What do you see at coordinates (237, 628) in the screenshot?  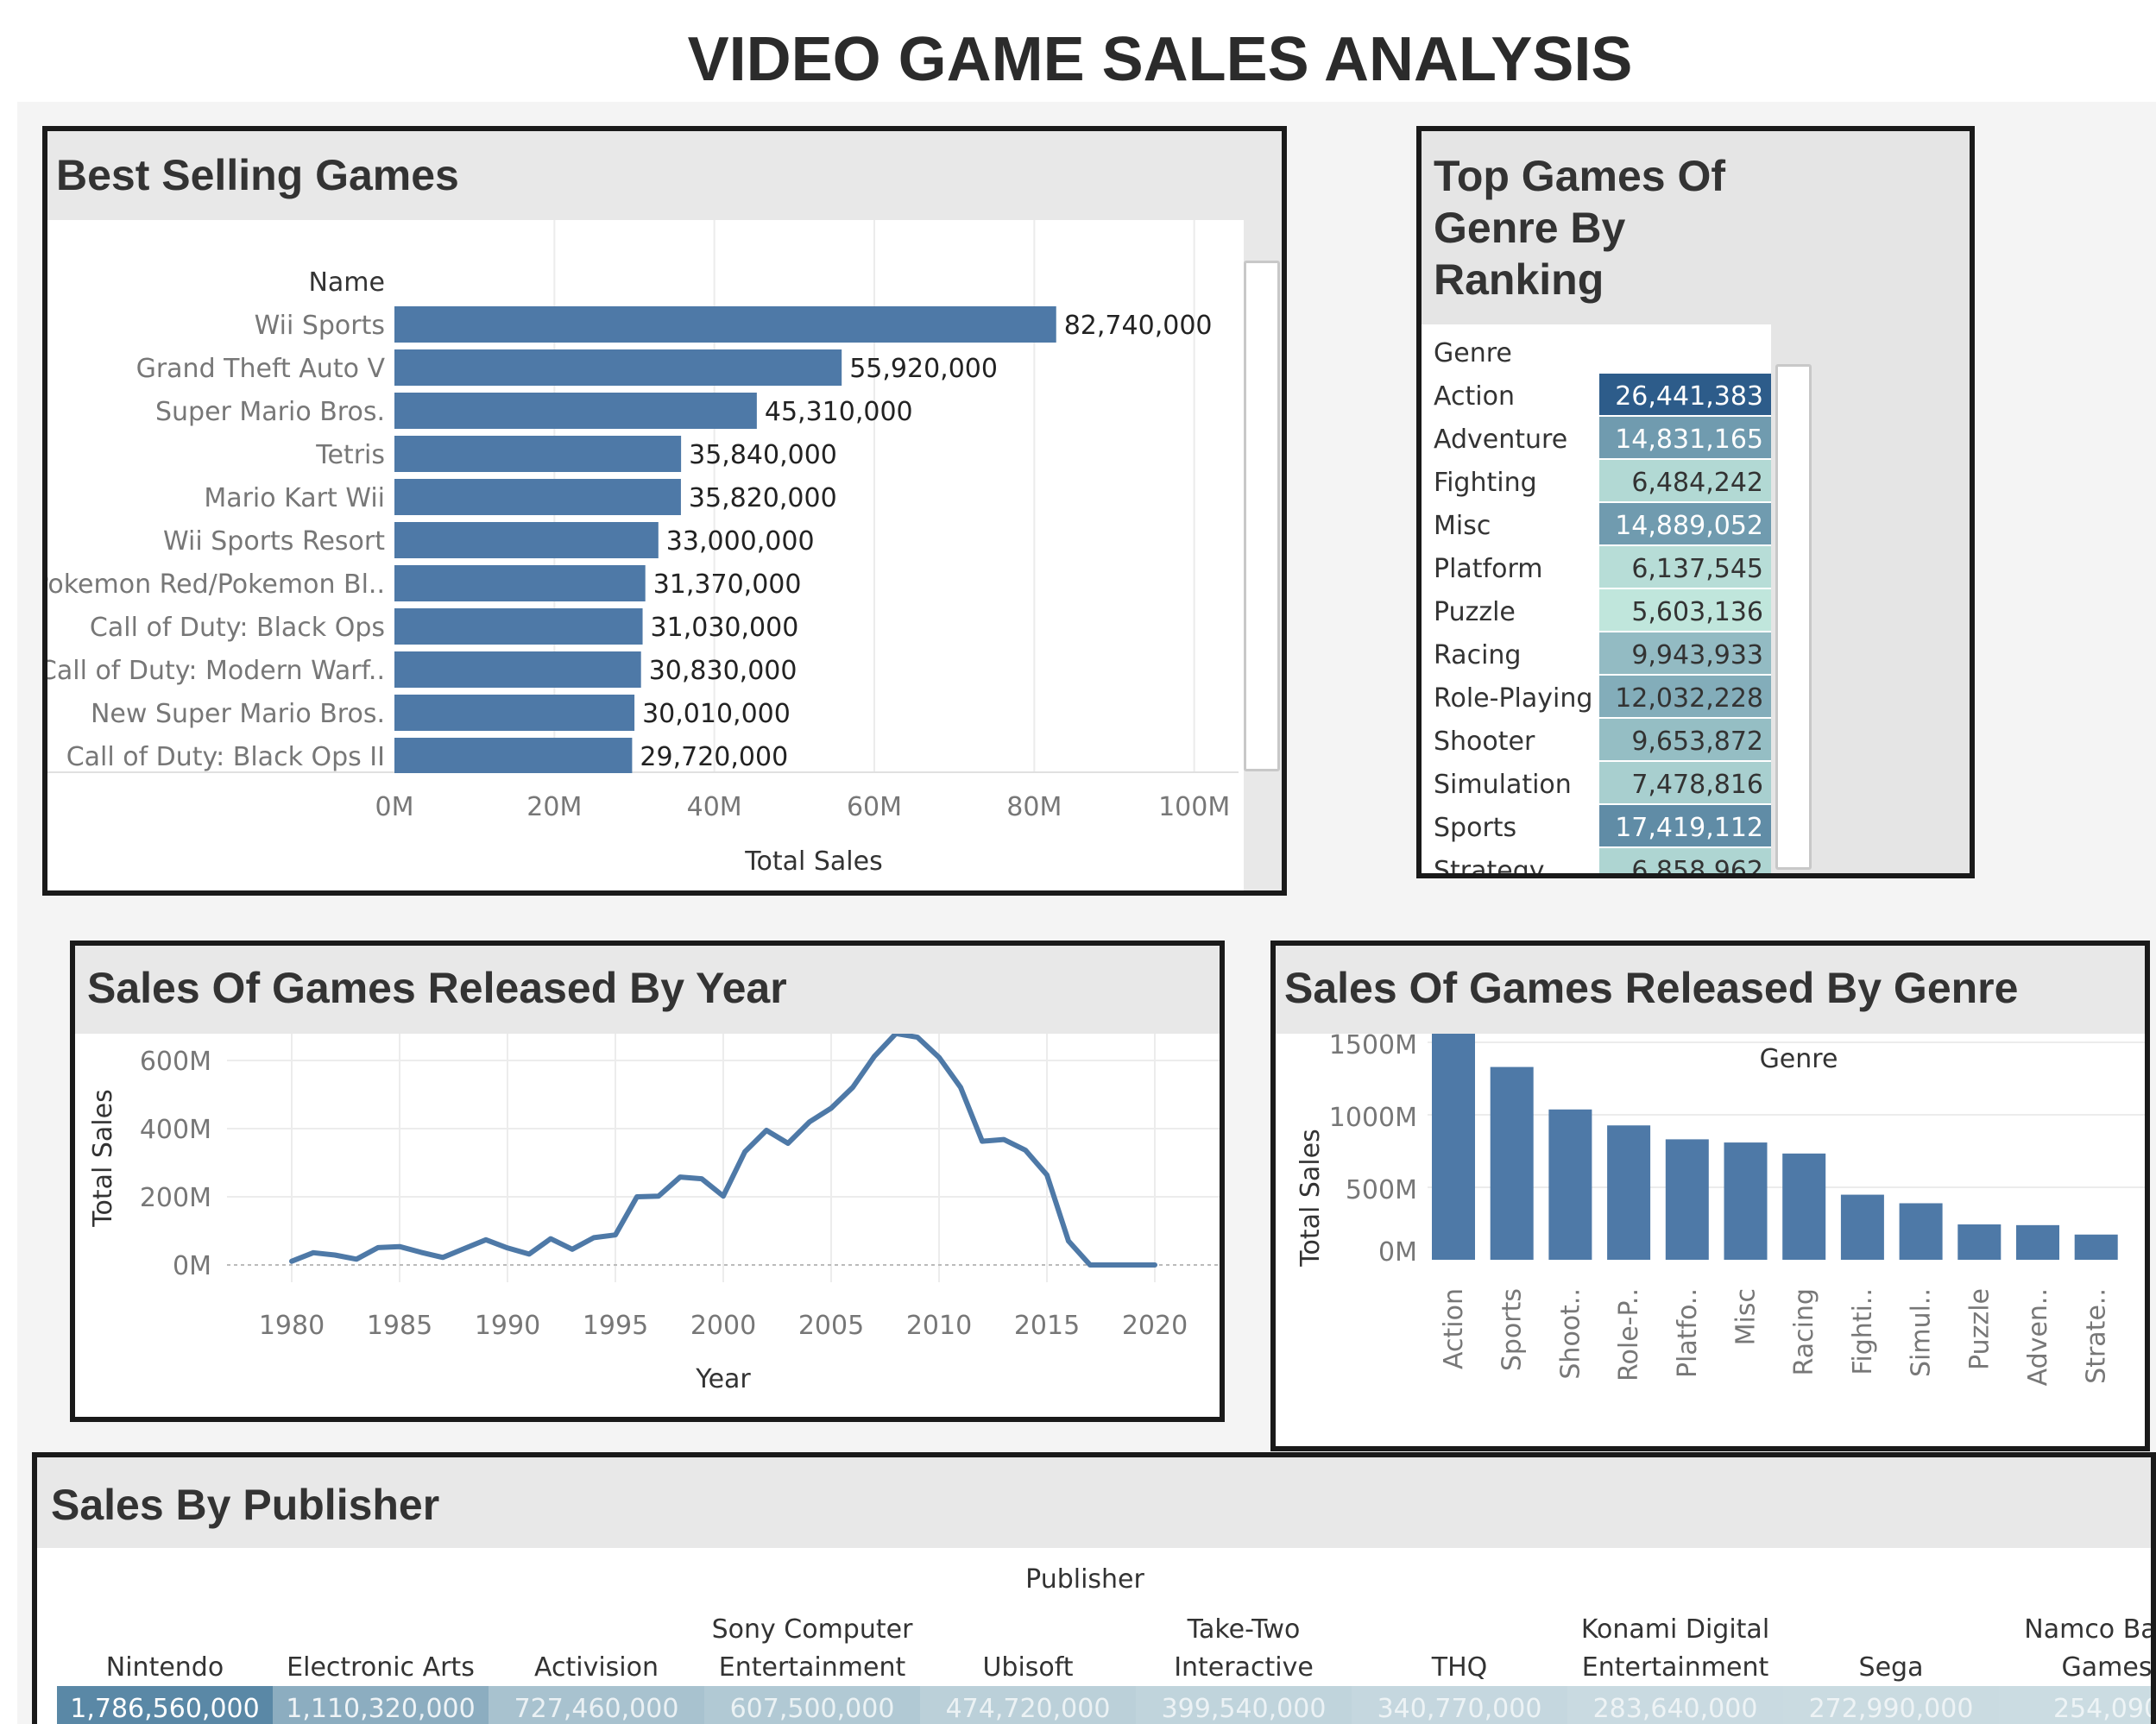 I see `category-label: Call of Duty: Black Ops` at bounding box center [237, 628].